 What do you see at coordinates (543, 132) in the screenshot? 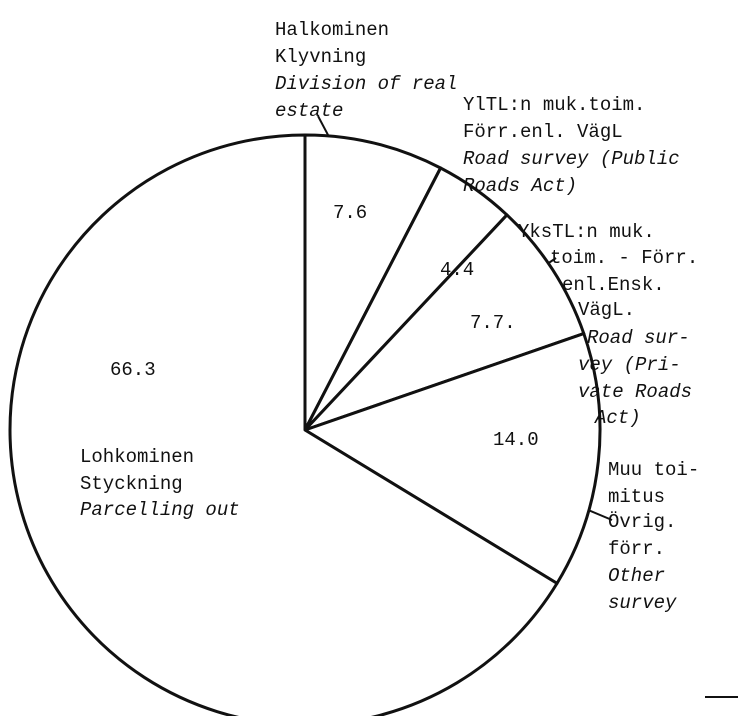
I see `category-label: Förr.enl. VägL` at bounding box center [543, 132].